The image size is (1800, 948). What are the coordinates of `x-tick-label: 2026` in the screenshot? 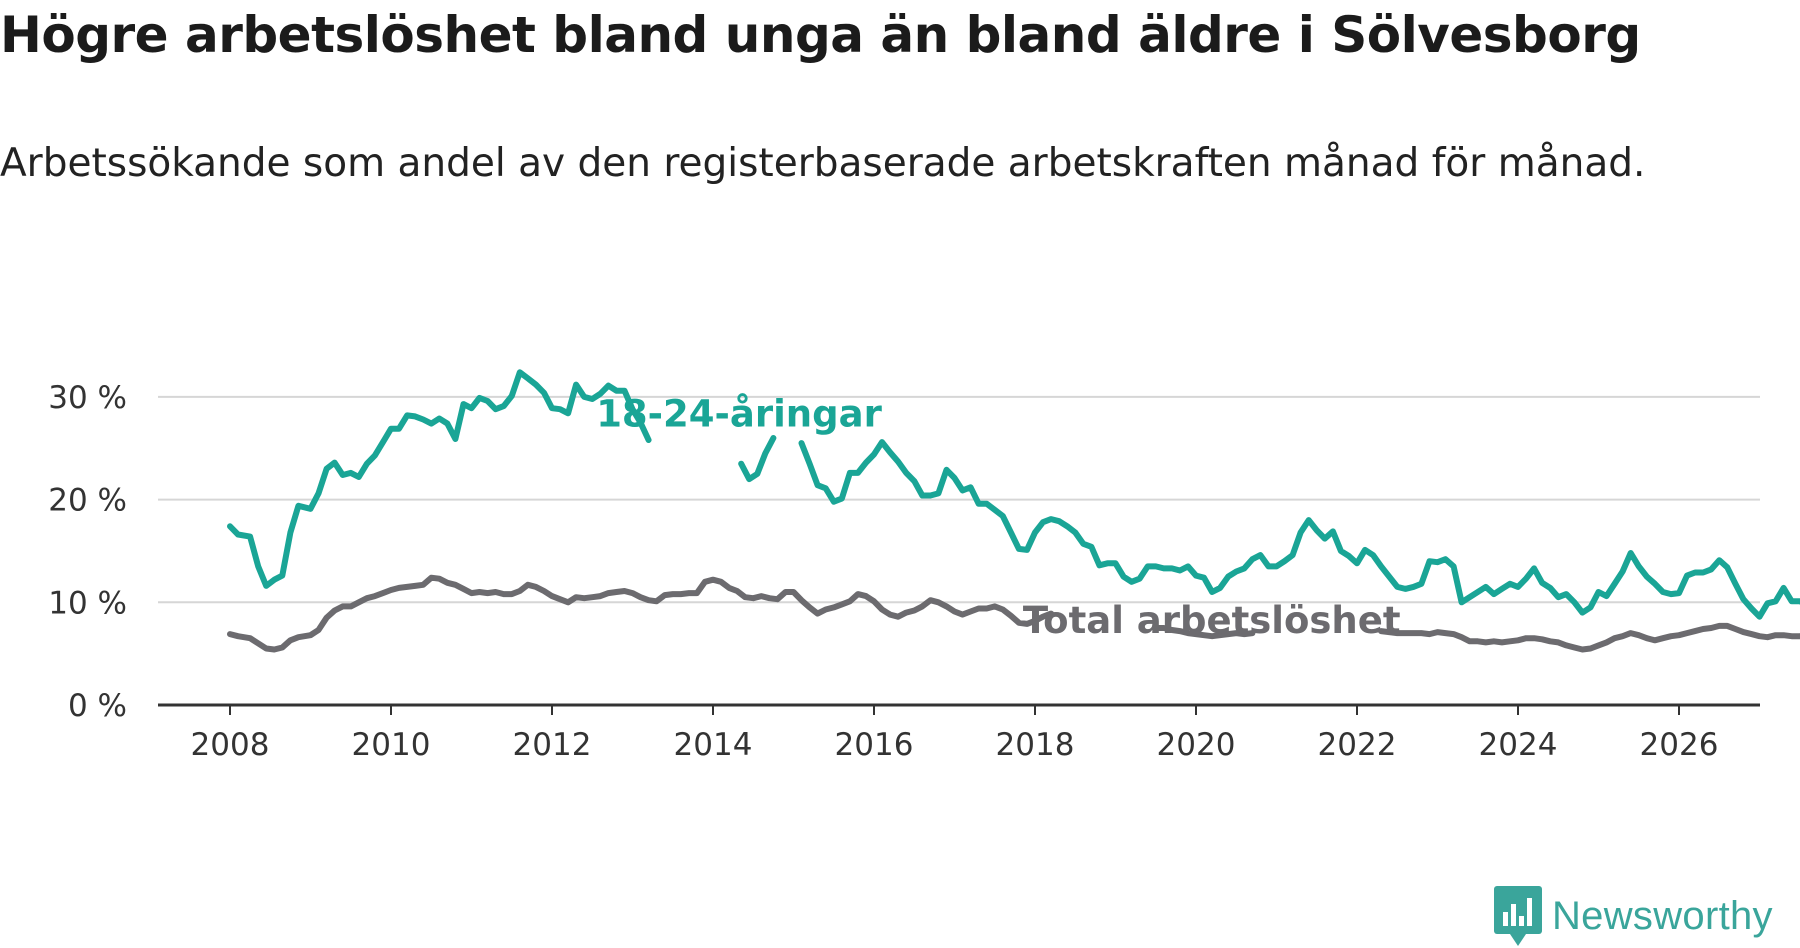 It's located at (1679, 745).